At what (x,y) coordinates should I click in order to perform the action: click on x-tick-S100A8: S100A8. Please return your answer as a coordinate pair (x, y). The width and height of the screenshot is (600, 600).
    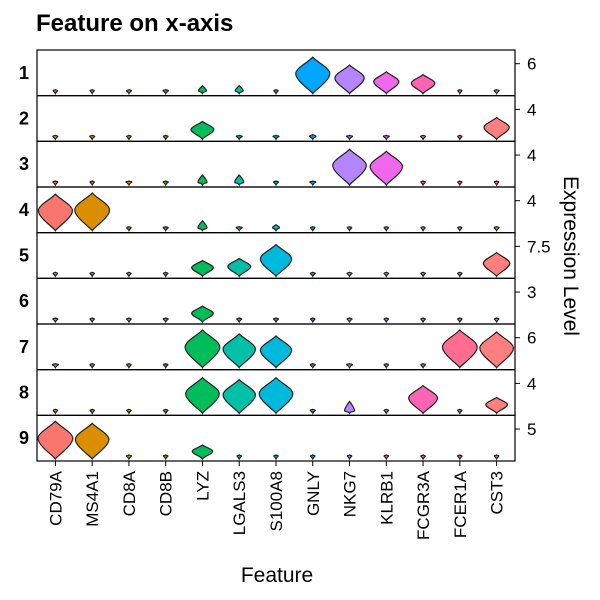
    Looking at the image, I should click on (276, 501).